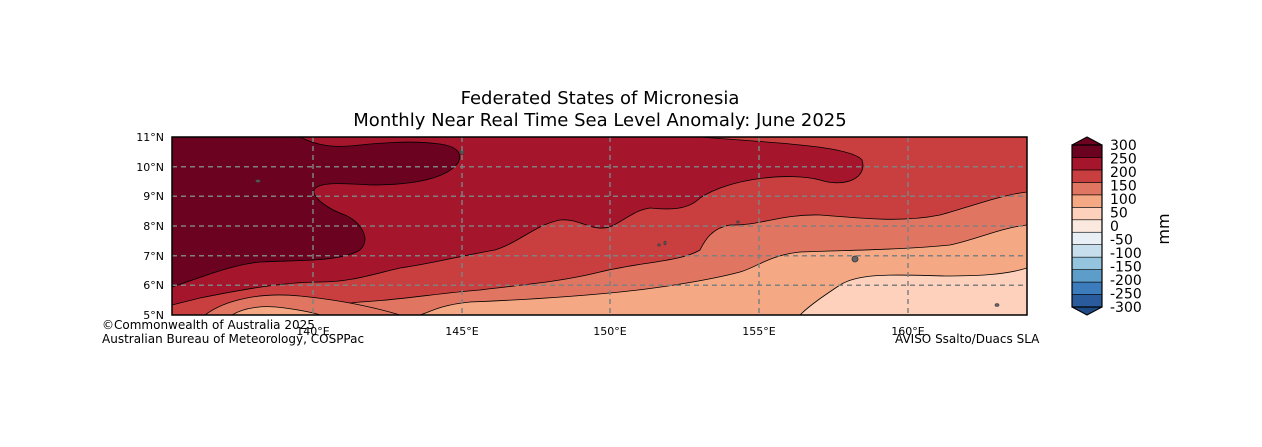 This screenshot has height=447, width=1262. What do you see at coordinates (1126, 295) in the screenshot?
I see `colorbar-tick-label: -250` at bounding box center [1126, 295].